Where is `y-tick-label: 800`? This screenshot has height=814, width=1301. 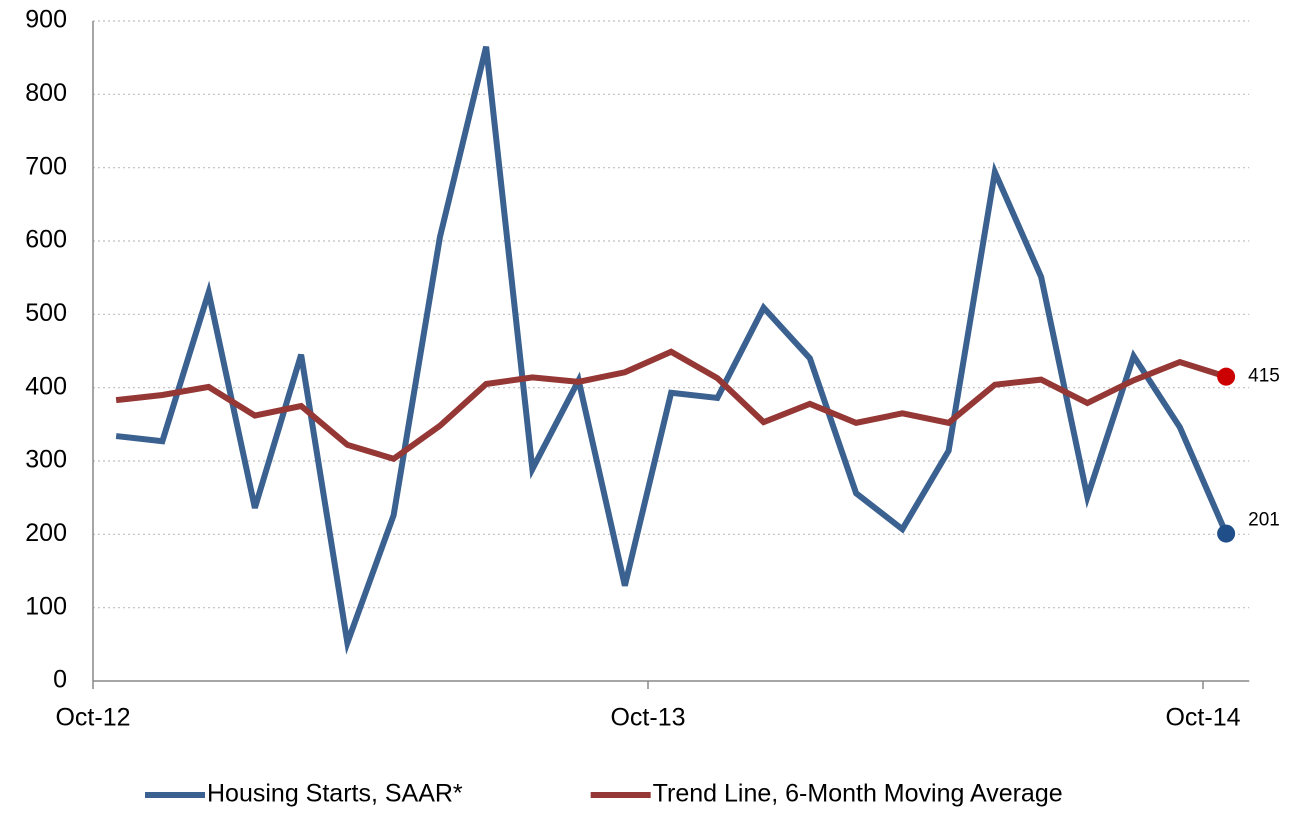
y-tick-label: 800 is located at coordinates (46, 93).